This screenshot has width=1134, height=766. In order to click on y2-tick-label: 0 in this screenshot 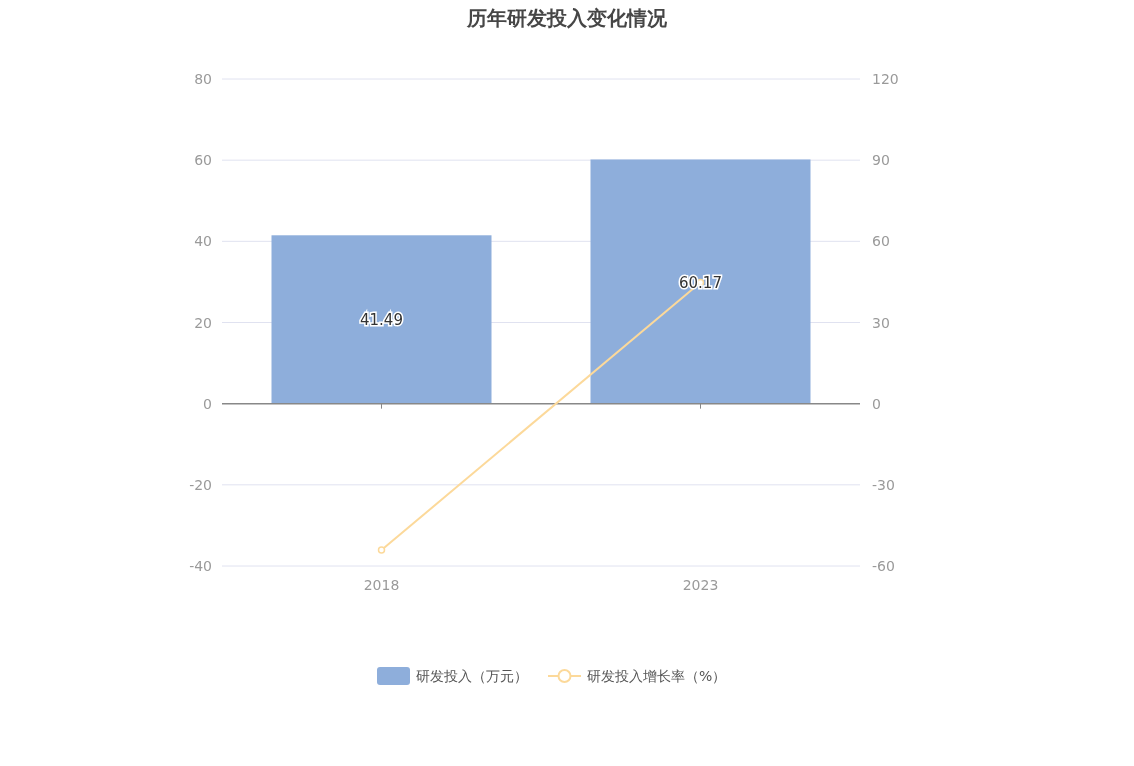, I will do `click(876, 403)`.